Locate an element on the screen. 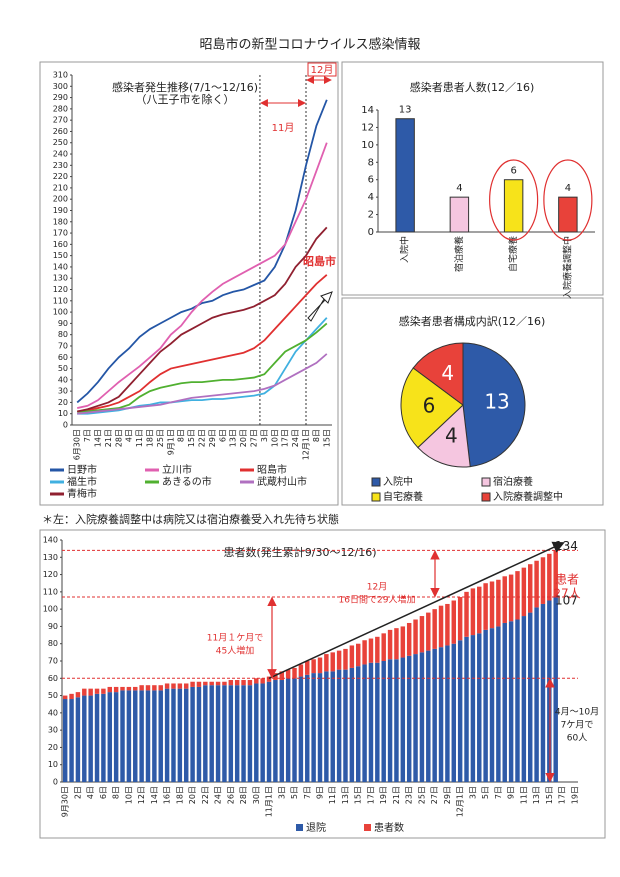 The width and height of the screenshot is (620, 877). x-tick-label: 9月30日 is located at coordinates (65, 801).